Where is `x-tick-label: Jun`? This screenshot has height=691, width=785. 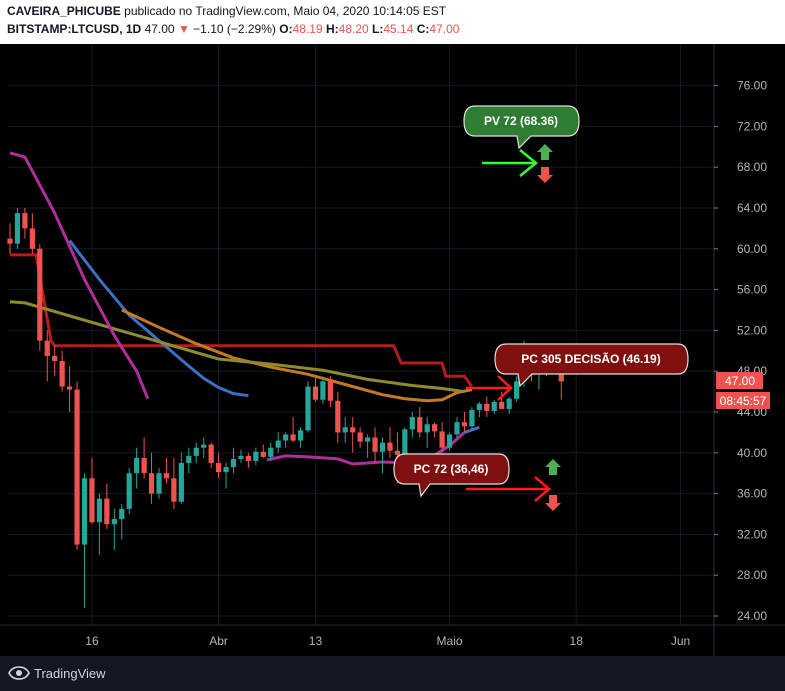 x-tick-label: Jun is located at coordinates (680, 641).